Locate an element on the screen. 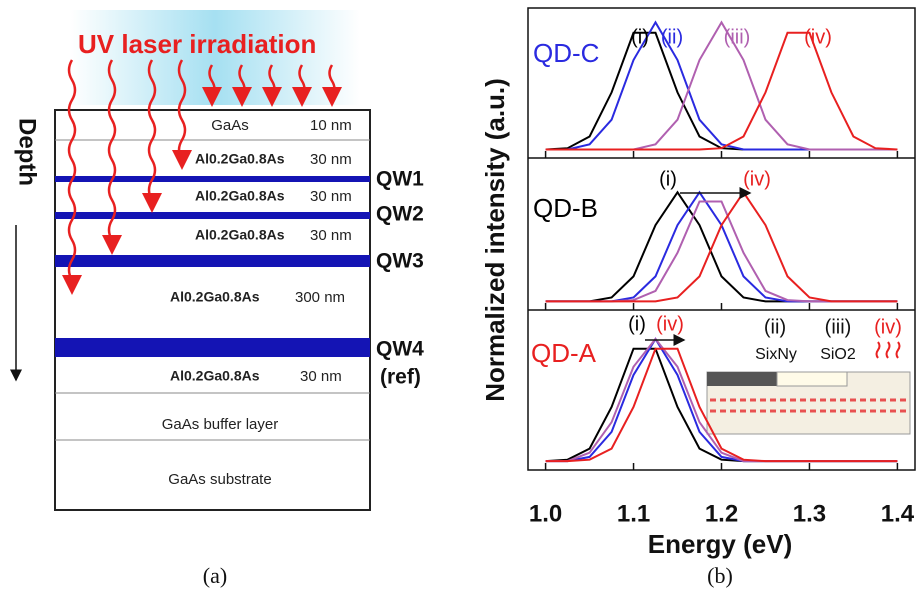  layer-name: GaAs is located at coordinates (230, 125).